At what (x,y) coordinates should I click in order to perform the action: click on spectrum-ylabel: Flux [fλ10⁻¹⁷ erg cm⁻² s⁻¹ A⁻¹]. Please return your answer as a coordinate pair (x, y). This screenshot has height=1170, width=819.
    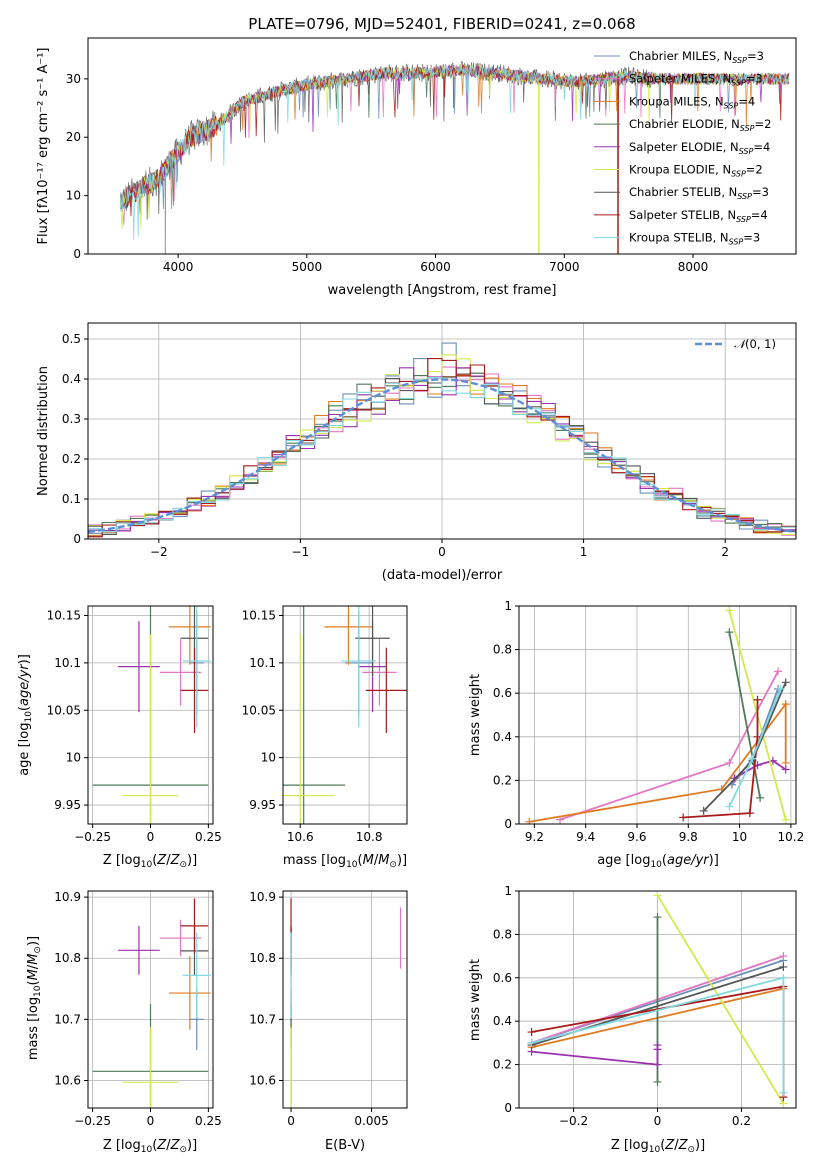
    Looking at the image, I should click on (43, 146).